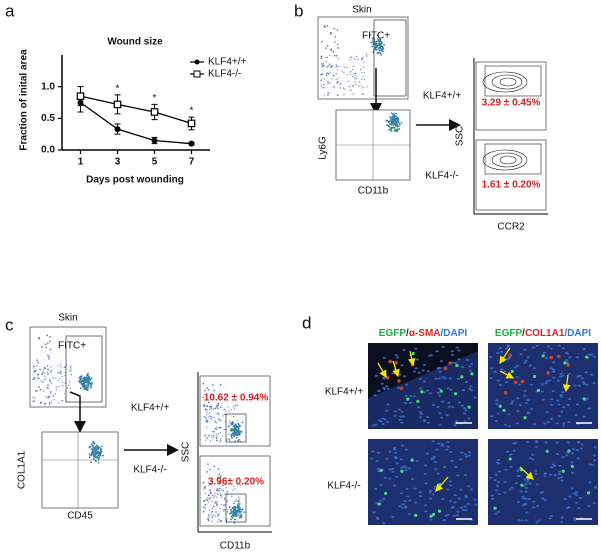 This screenshot has width=601, height=556. Describe the element at coordinates (80, 470) in the screenshot. I see `flow-plot` at that location.